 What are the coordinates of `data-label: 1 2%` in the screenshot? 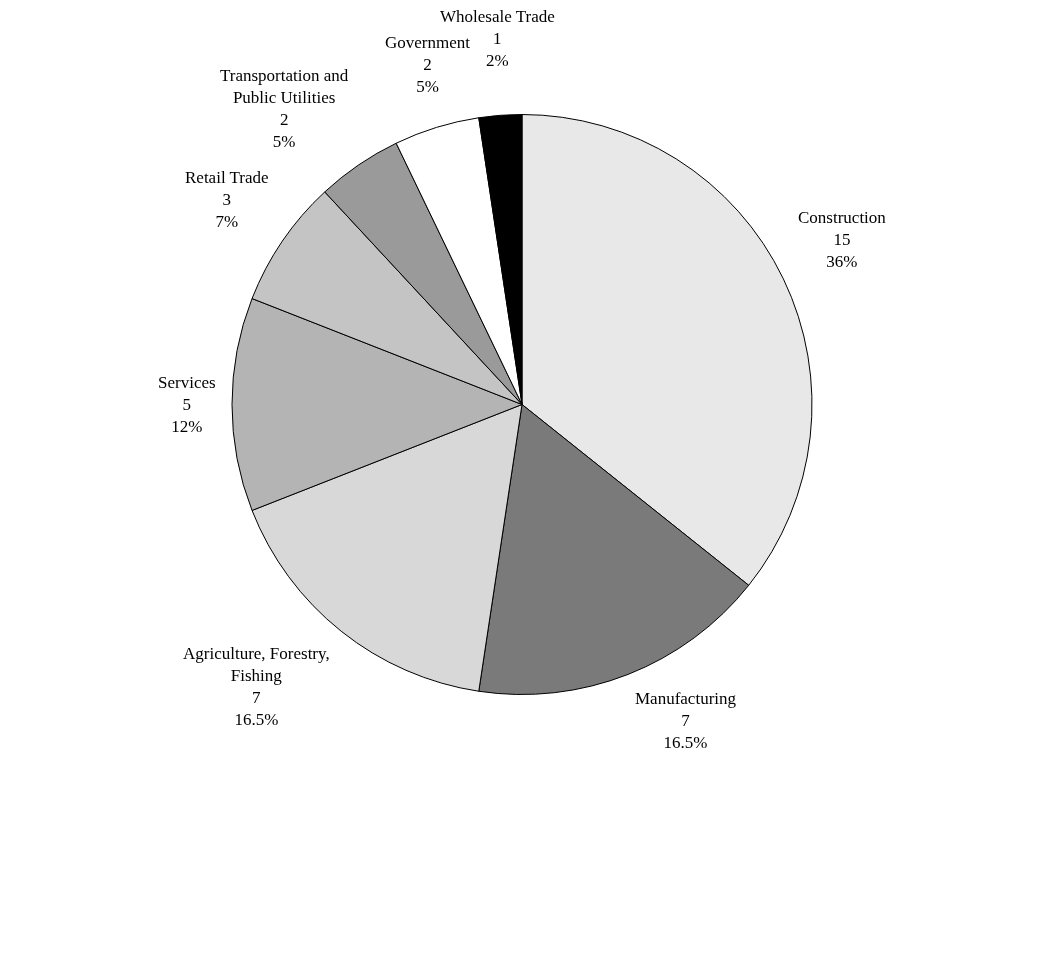 It's located at (497, 50).